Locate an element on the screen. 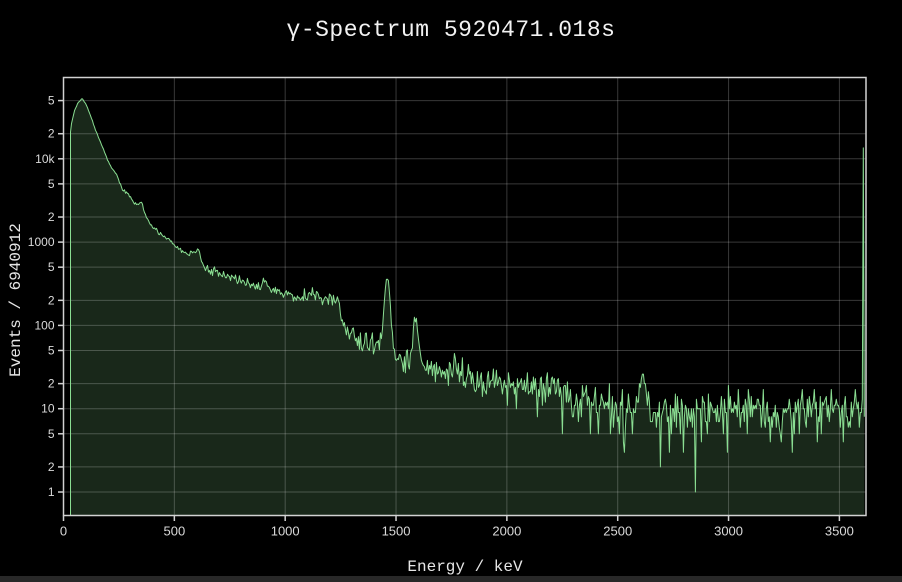 This screenshot has width=902, height=582. svg-text: 2000 is located at coordinates (506, 531).